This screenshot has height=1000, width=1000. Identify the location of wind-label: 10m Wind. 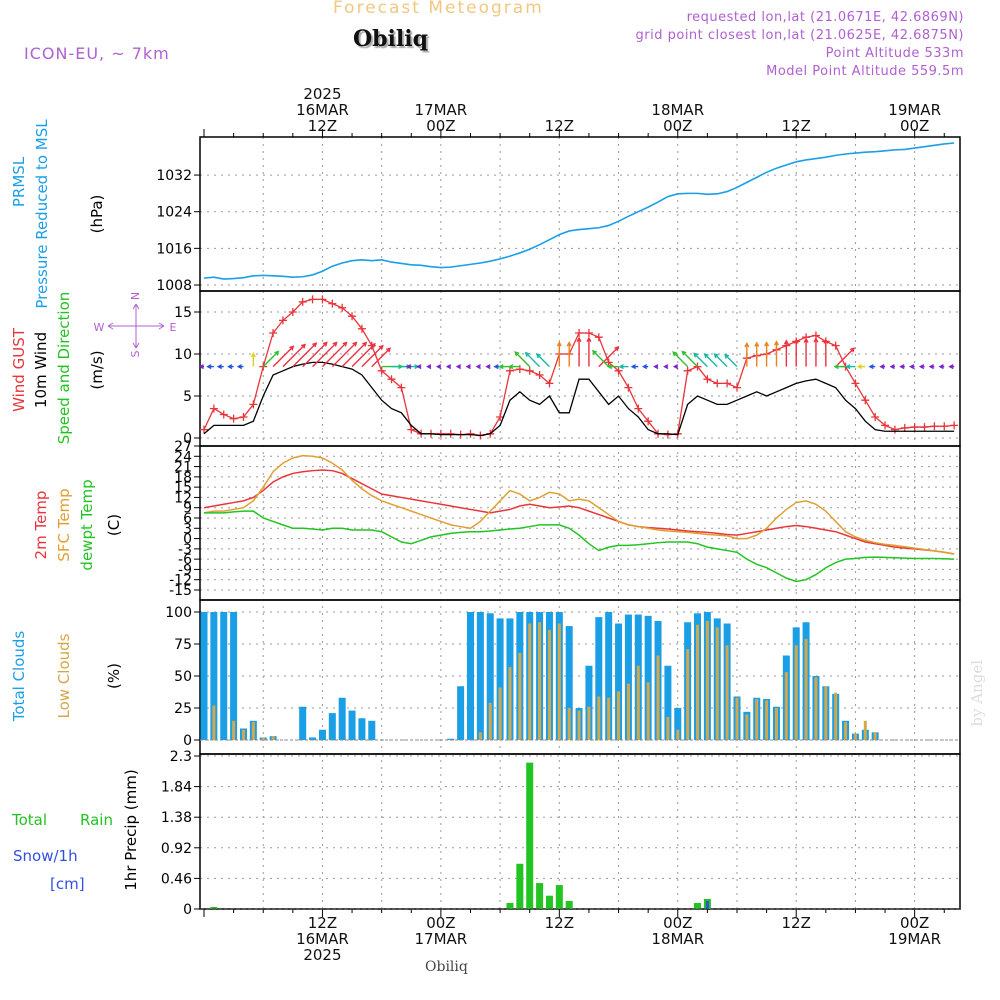
(41, 370).